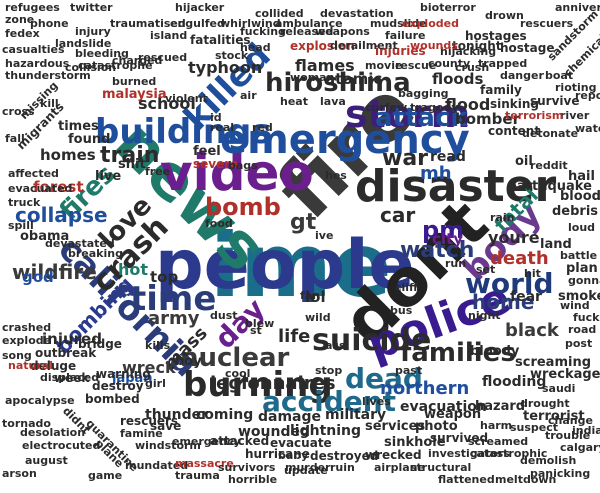 The image size is (600, 493). What do you see at coordinates (342, 31) in the screenshot?
I see `word: weapons` at bounding box center [342, 31].